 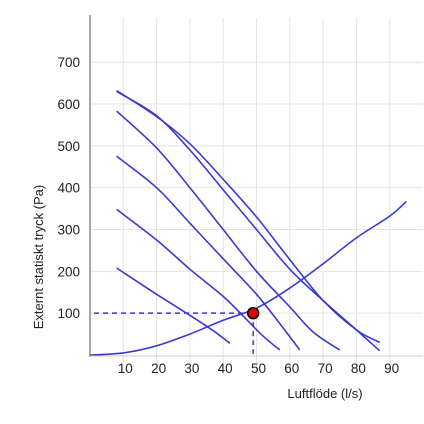 I want to click on operating-point-marker, so click(x=253, y=313).